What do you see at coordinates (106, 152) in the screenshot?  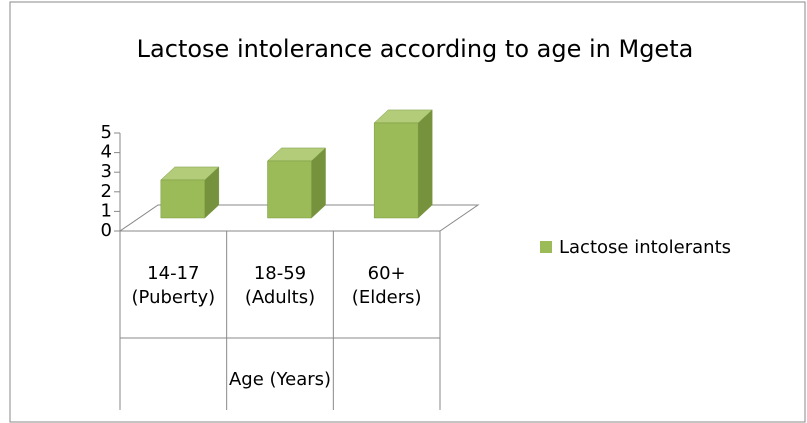 I see `y-tick-label: 4` at bounding box center [106, 152].